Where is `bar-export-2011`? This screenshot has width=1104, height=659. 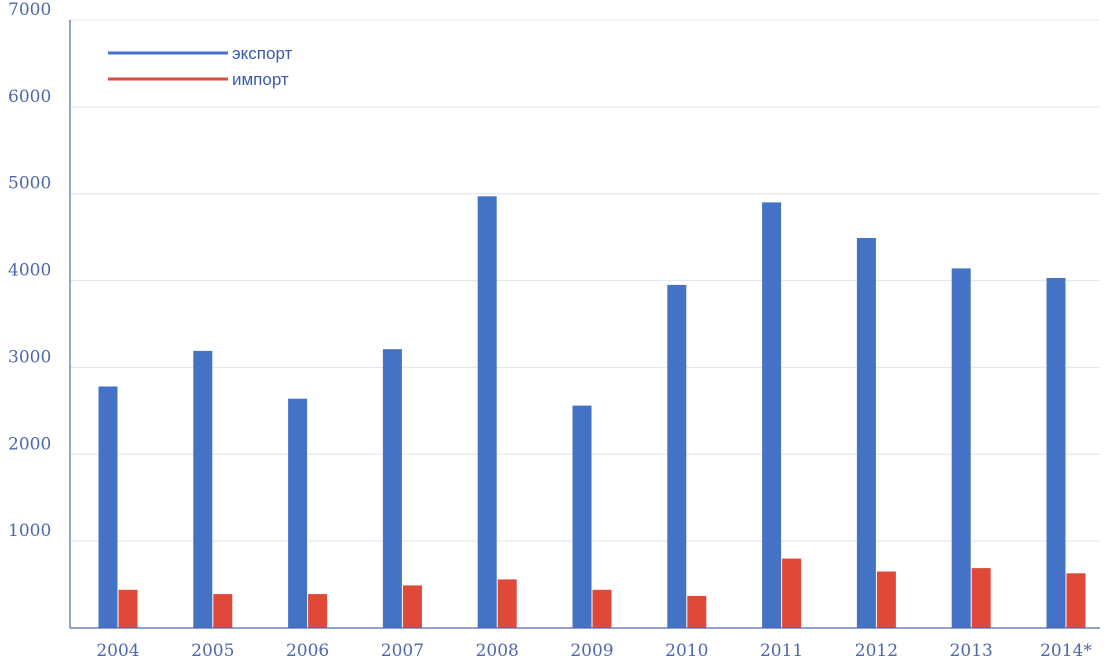 bar-export-2011 is located at coordinates (772, 415).